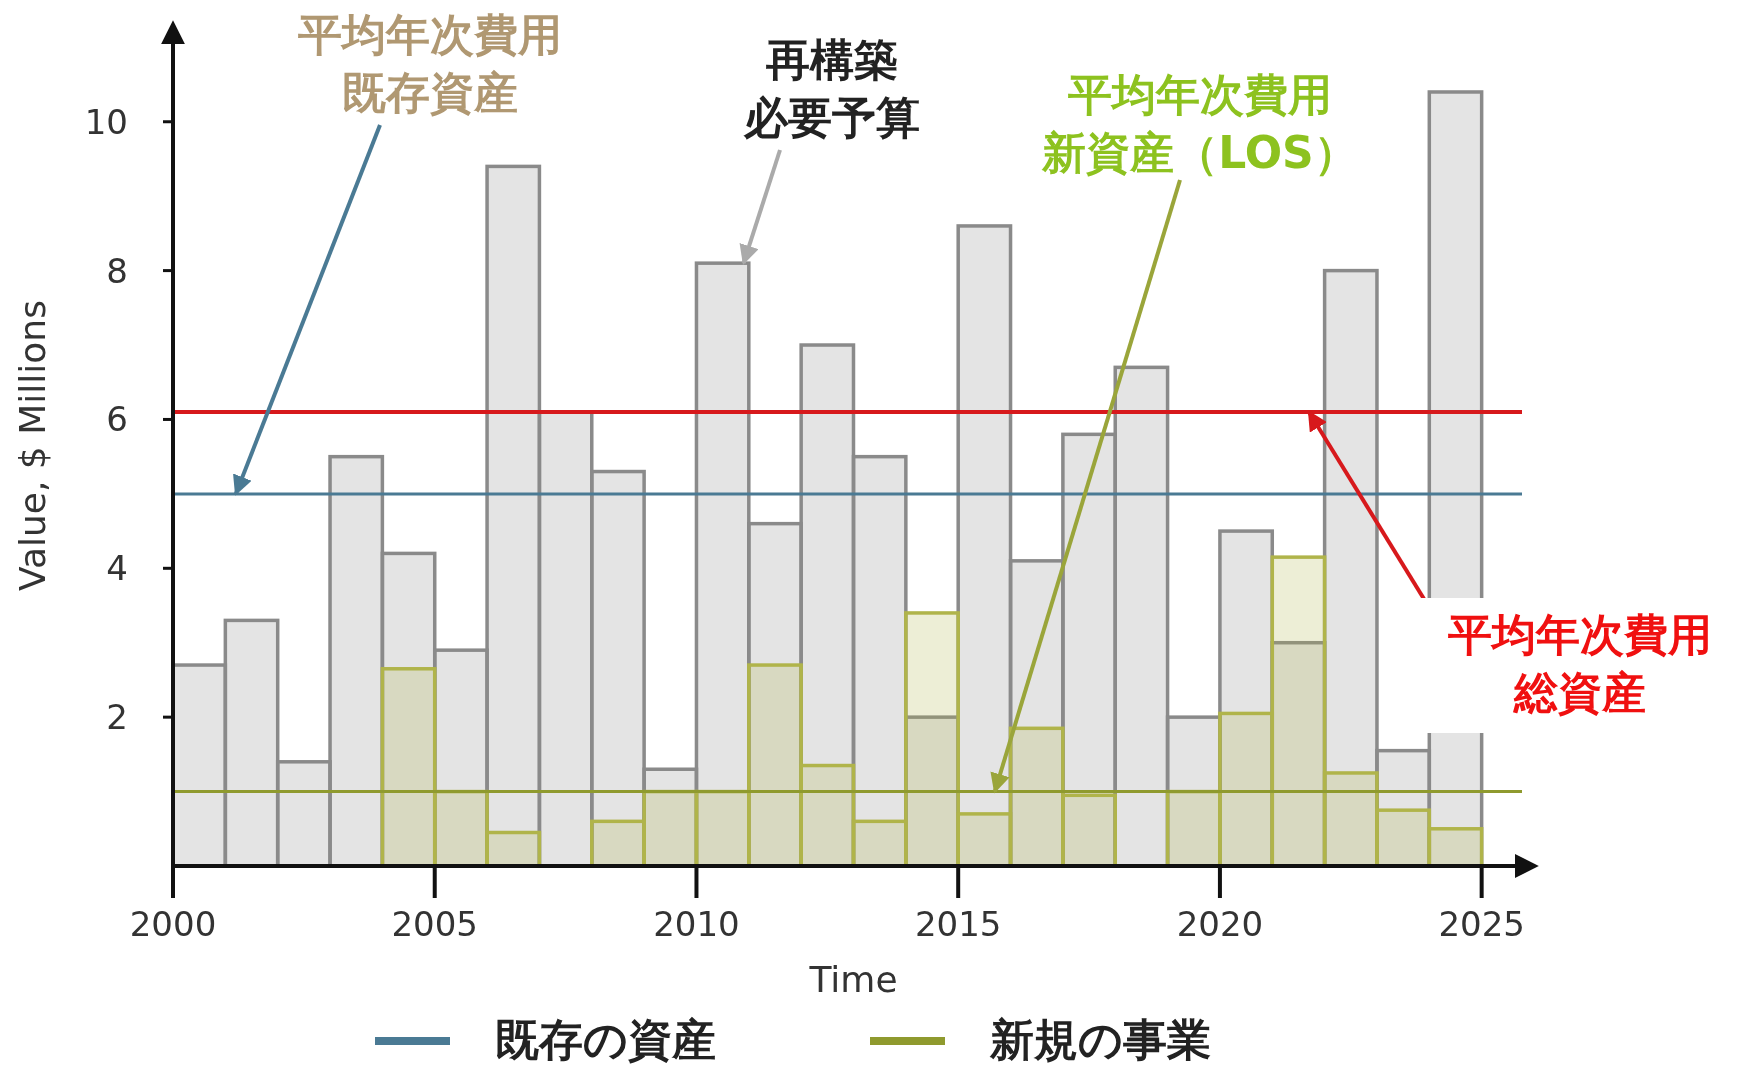 The height and width of the screenshot is (1081, 1754). Describe the element at coordinates (1199, 123) in the screenshot. I see `annotation: 平均年次費用新資産（LOS）` at that location.